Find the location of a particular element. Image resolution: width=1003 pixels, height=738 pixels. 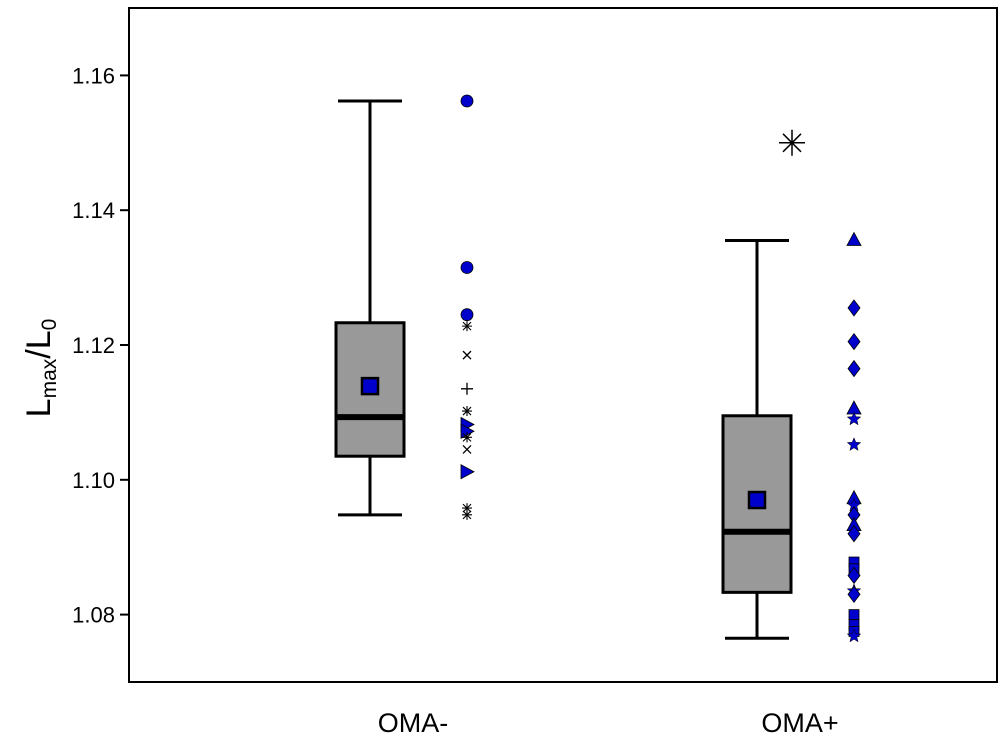

y-tick-label: 1.08 is located at coordinates (93, 615).